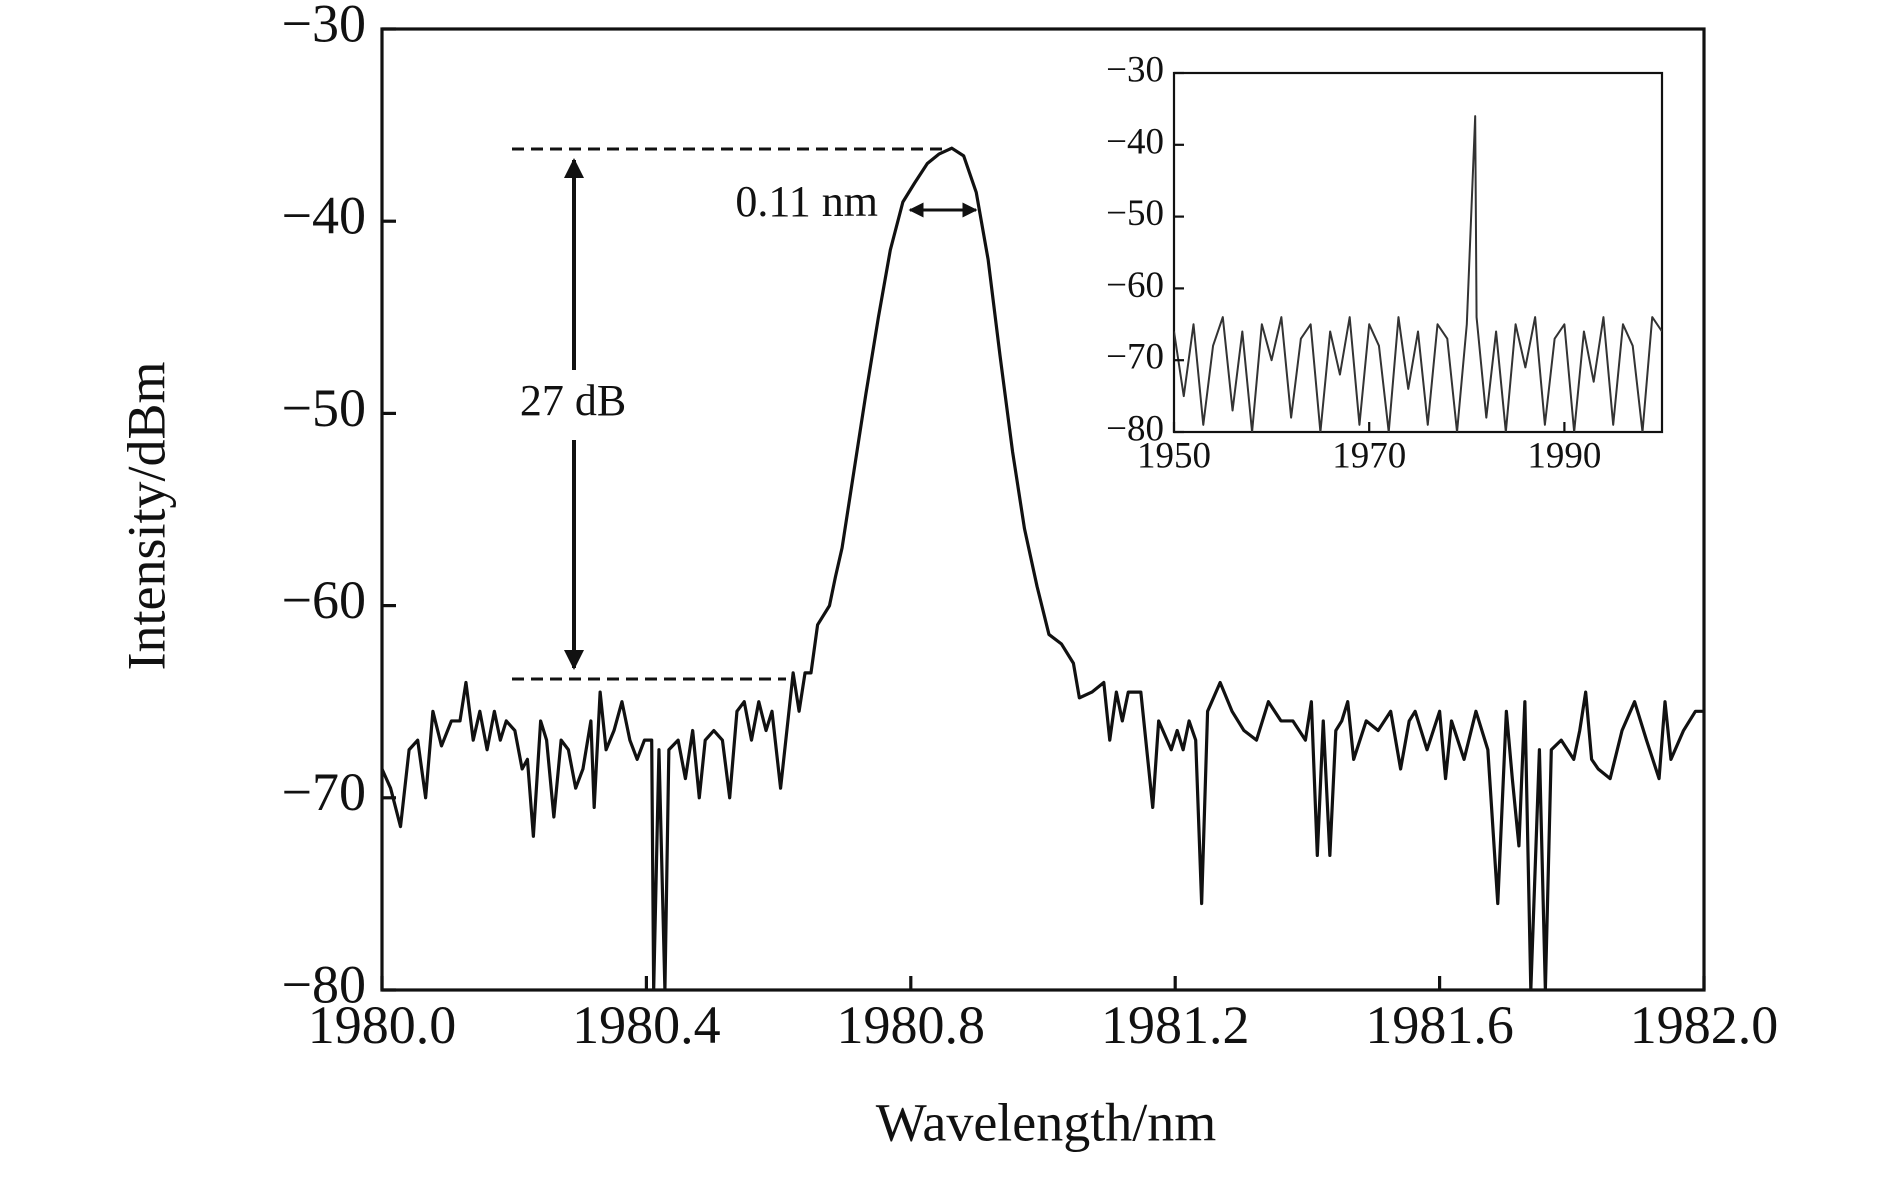  I want to click on data-line, so click(1418, 273).